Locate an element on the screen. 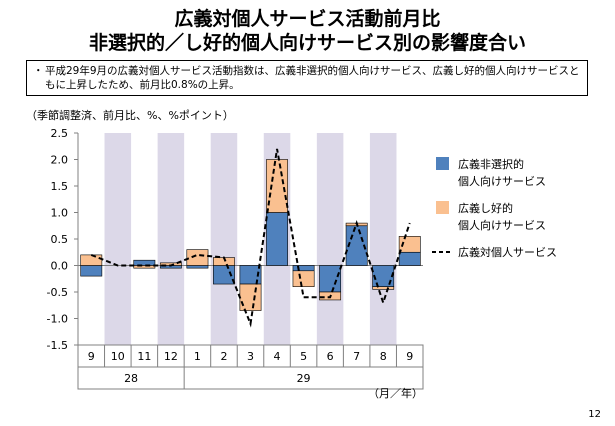 The width and height of the screenshot is (615, 426). x-year-row is located at coordinates (250, 378).